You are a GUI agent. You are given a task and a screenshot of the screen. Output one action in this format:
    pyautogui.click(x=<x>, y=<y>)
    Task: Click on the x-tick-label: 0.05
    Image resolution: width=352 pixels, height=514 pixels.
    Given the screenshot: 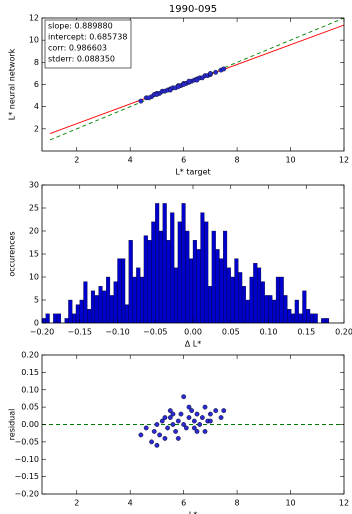 What is the action you would take?
    pyautogui.click(x=231, y=332)
    